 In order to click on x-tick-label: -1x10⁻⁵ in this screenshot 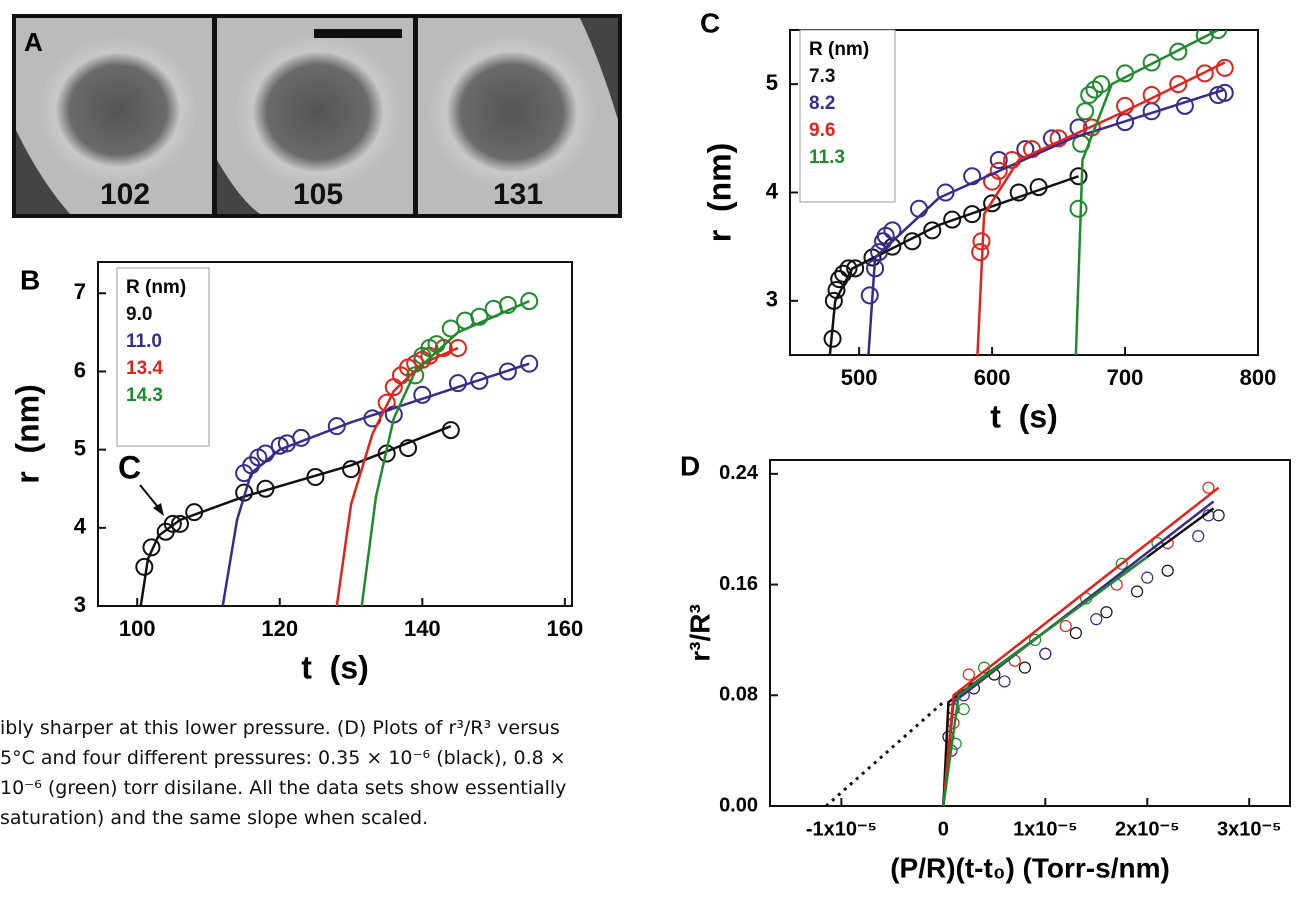, I will do `click(841, 829)`.